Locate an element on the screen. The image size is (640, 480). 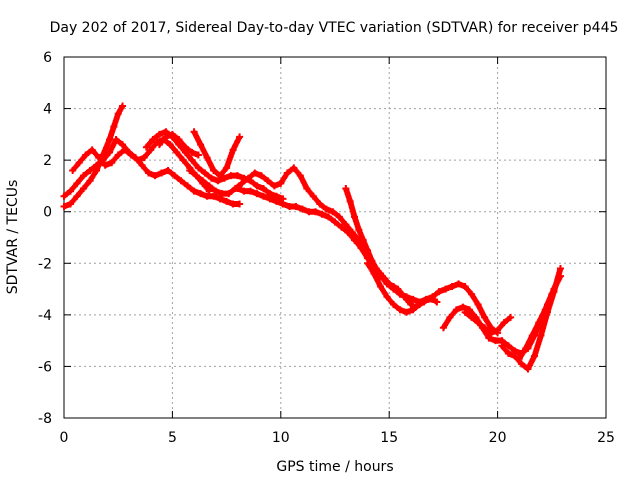
x-tick-label: 5 is located at coordinates (172, 438).